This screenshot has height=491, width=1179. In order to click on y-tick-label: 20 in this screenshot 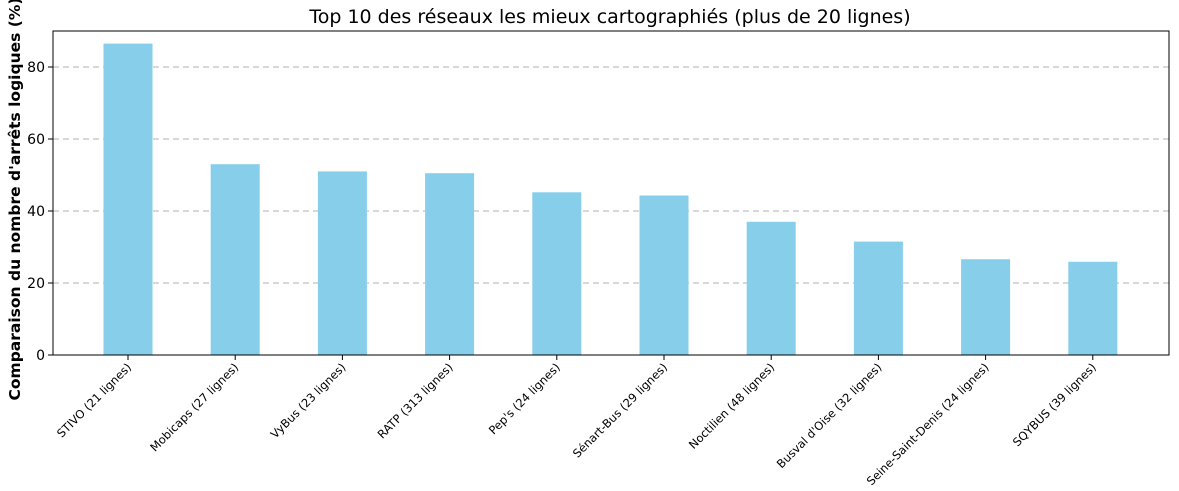, I will do `click(36, 284)`.